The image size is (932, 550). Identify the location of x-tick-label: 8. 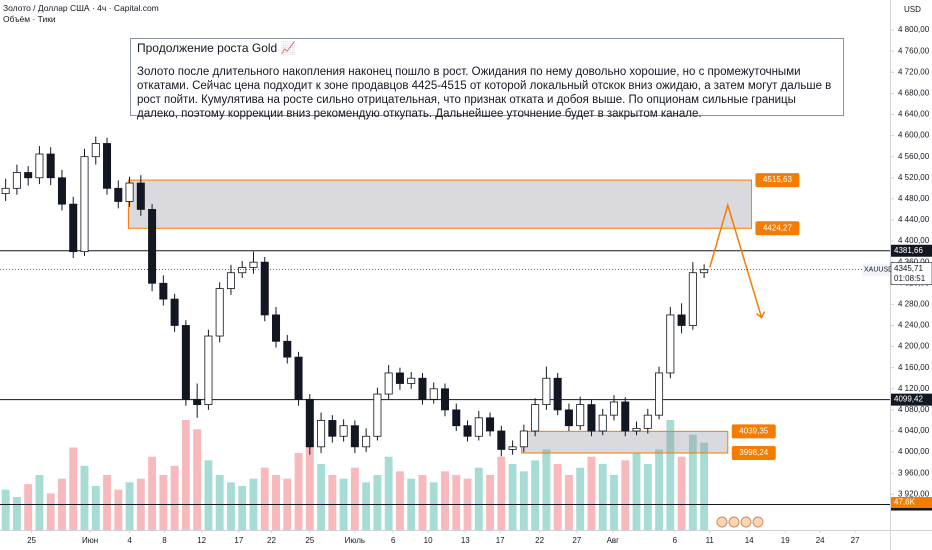
(164, 540).